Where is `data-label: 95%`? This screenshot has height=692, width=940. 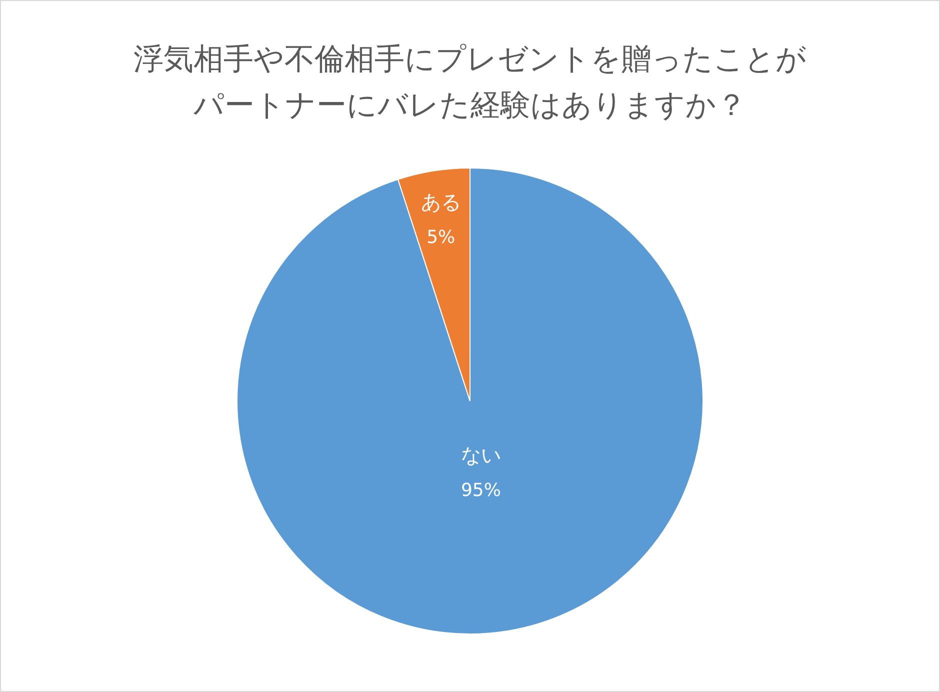 data-label: 95% is located at coordinates (480, 491).